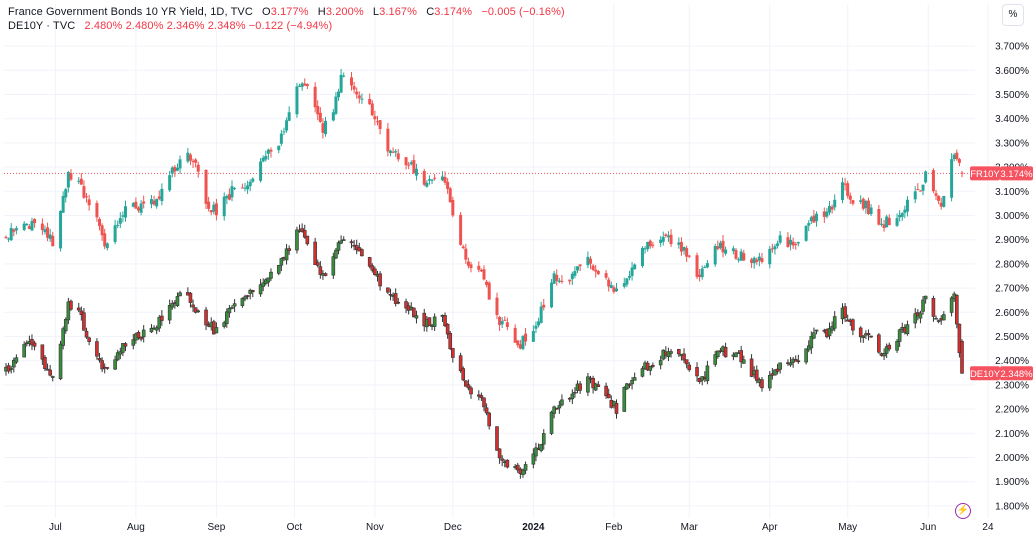 This screenshot has width=1035, height=536. What do you see at coordinates (963, 511) in the screenshot?
I see `lightning-icon: ⚡` at bounding box center [963, 511].